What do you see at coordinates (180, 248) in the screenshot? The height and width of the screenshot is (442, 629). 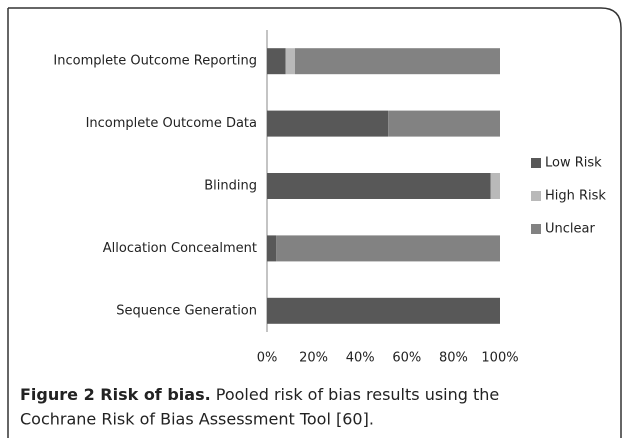 I see `y-tick-label: Allocation Concealment` at bounding box center [180, 248].